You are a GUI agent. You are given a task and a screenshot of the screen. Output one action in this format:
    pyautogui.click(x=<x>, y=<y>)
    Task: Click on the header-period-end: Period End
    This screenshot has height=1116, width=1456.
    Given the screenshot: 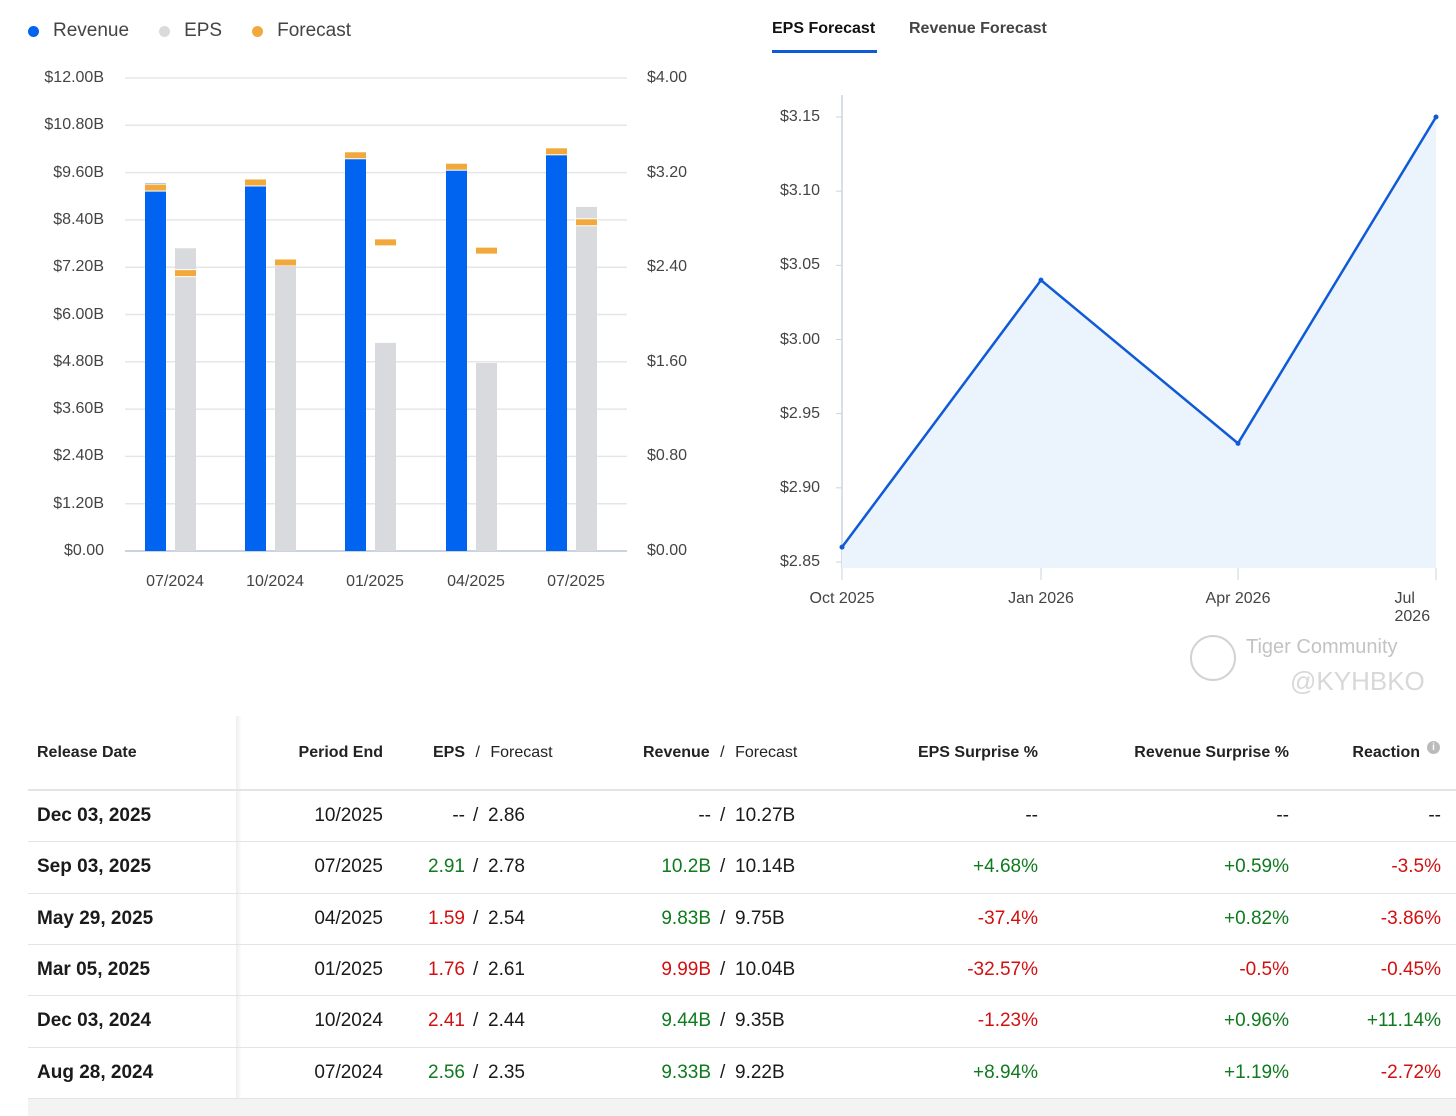 What is the action you would take?
    pyautogui.click(x=340, y=752)
    